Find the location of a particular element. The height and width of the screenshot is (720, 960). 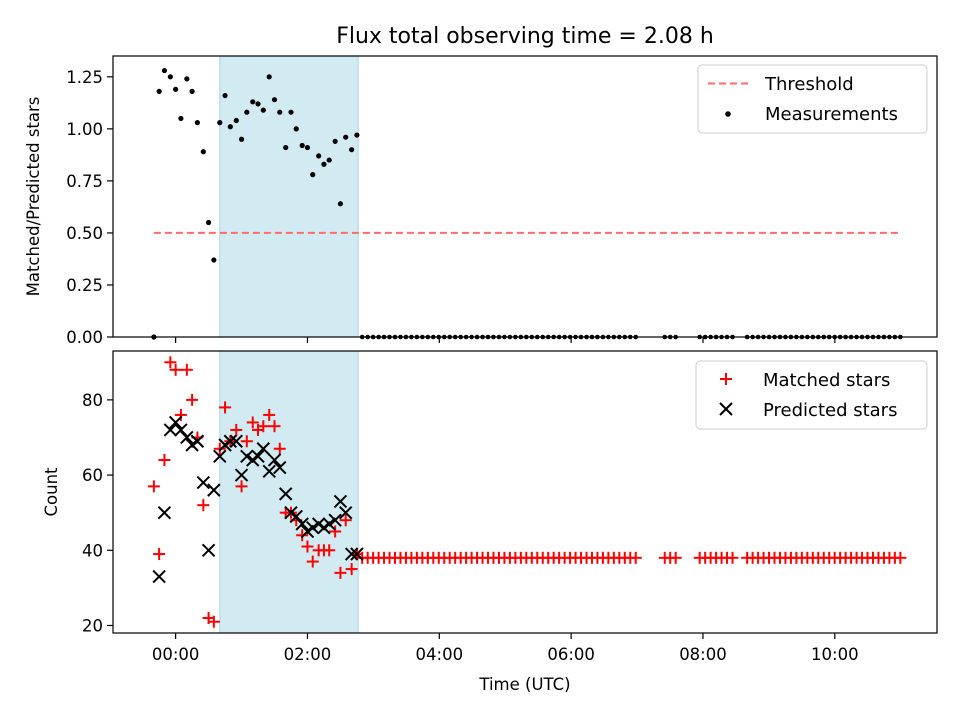

top-y-tick-label: 1.25 is located at coordinates (84, 77).